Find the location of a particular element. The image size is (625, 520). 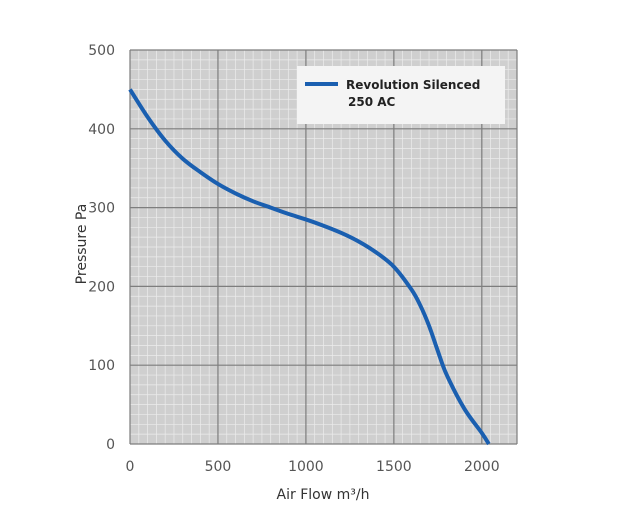

legend-series-name-line1: Revolution Silenced is located at coordinates (413, 85).